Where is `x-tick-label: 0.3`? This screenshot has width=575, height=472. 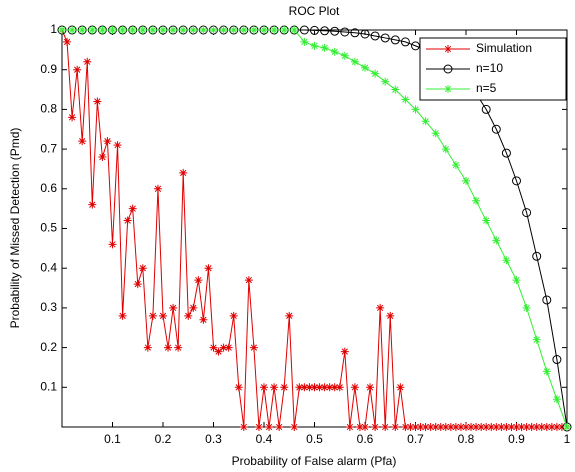
x-tick-label: 0.3 is located at coordinates (213, 439).